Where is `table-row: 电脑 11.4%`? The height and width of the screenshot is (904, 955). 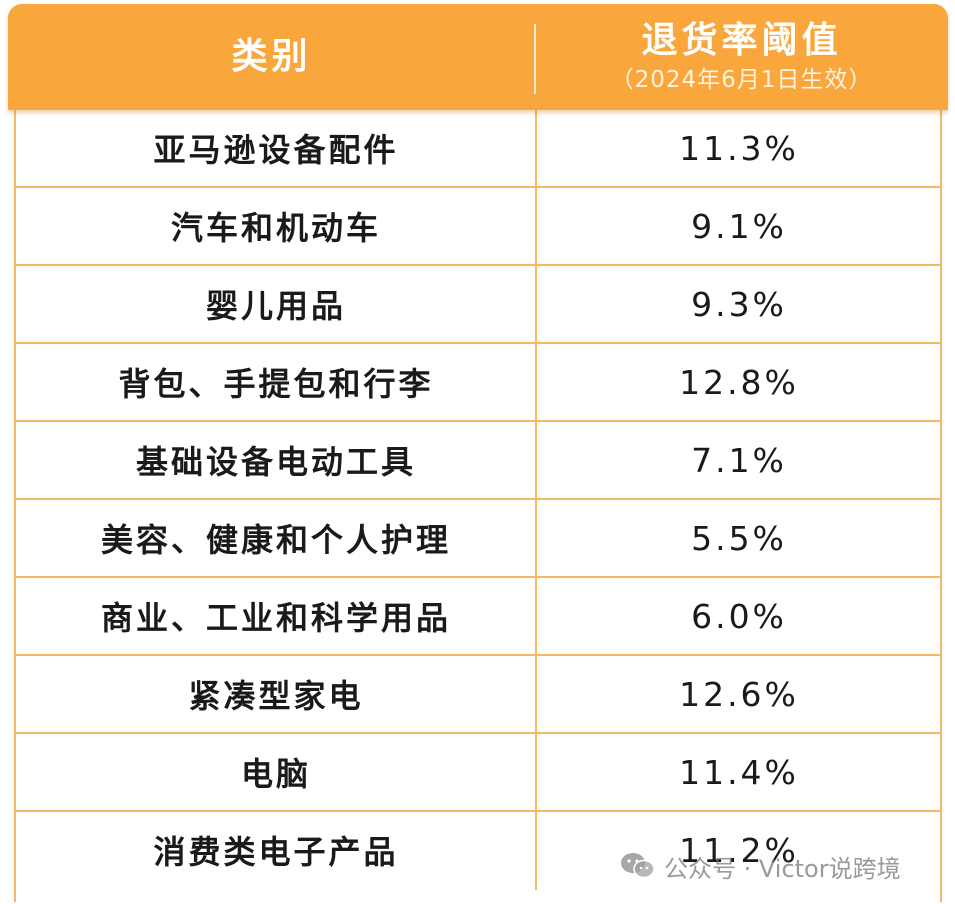
table-row: 电脑 11.4% is located at coordinates (478, 773).